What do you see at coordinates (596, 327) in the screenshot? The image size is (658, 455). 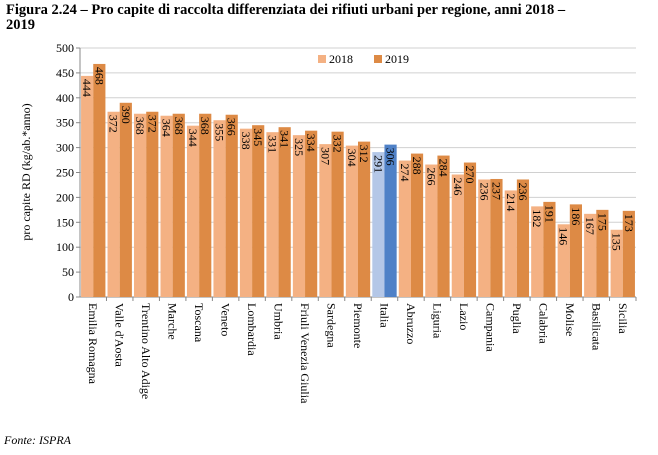 I see `x-tick-label: Basilicata` at bounding box center [596, 327].